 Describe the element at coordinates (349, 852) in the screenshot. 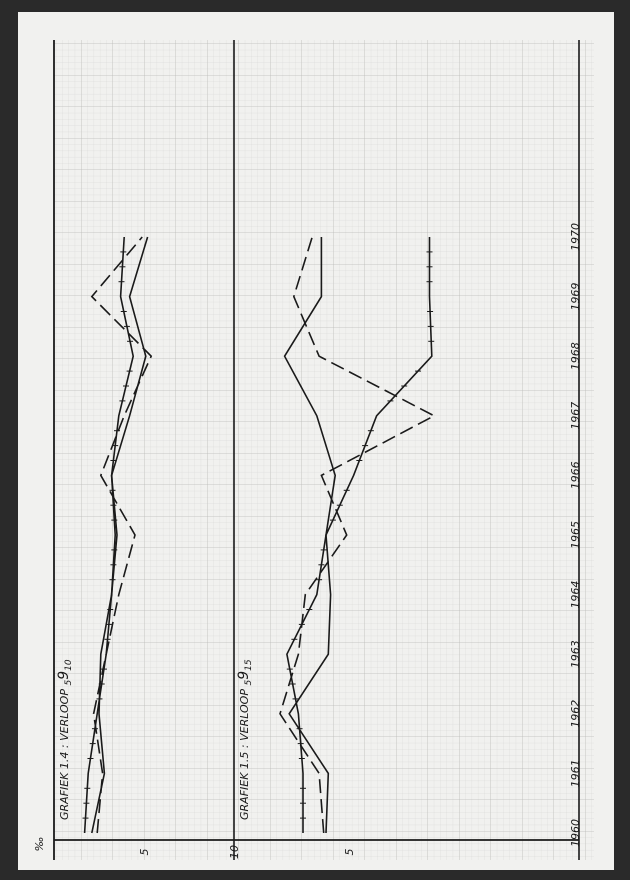

I see `chart-2-y-tick-5: 5` at that location.